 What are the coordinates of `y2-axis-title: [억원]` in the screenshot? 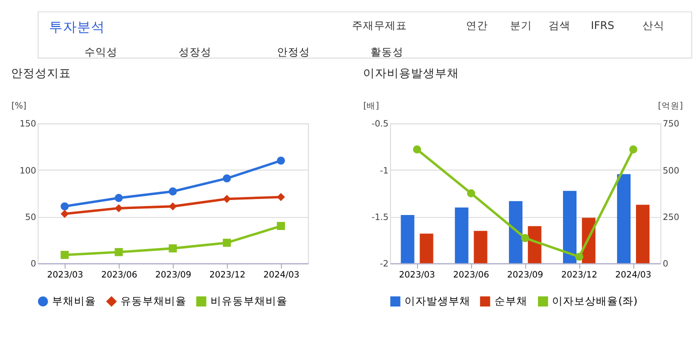 It's located at (670, 106).